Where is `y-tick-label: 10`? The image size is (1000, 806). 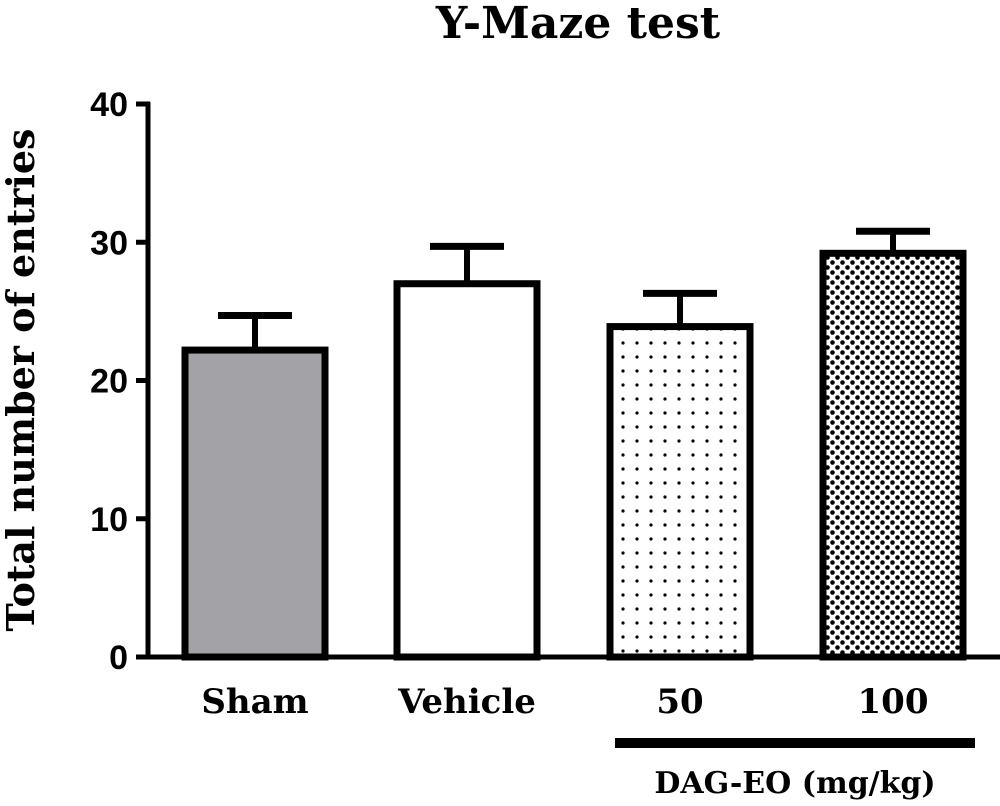 y-tick-label: 10 is located at coordinates (109, 520).